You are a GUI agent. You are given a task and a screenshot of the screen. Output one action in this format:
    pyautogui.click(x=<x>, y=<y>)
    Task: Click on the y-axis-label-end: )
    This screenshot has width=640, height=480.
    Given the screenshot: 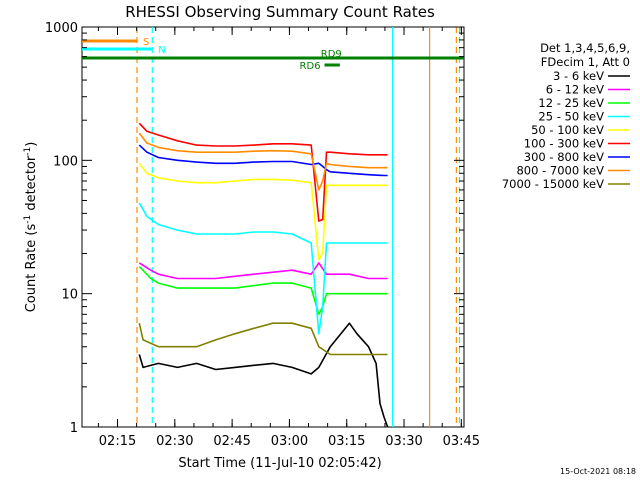 What is the action you would take?
    pyautogui.click(x=31, y=144)
    